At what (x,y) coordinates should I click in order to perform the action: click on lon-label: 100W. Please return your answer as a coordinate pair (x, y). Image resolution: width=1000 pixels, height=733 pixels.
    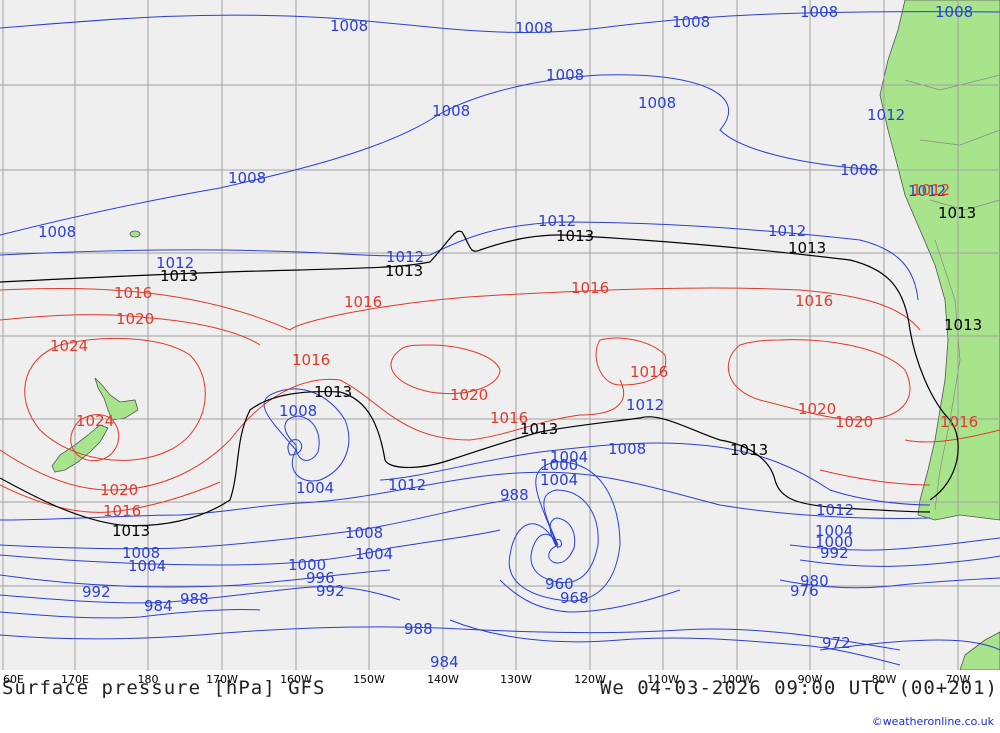
    Looking at the image, I should click on (737, 679).